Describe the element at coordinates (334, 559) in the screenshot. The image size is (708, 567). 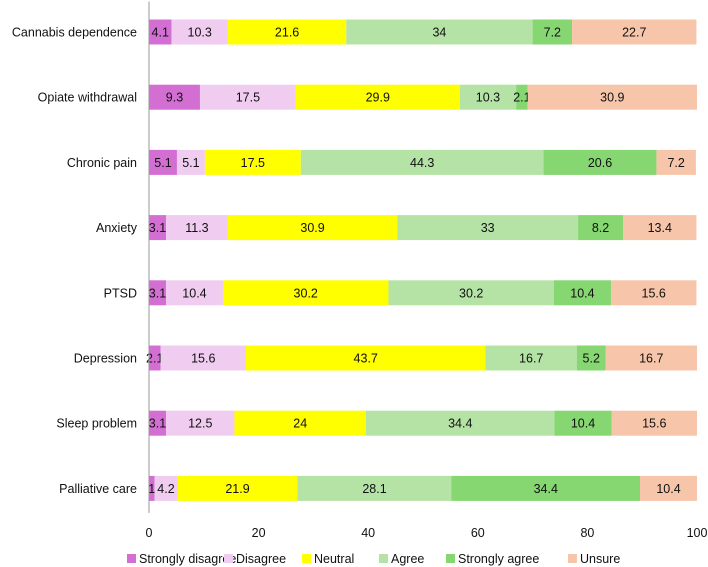
I see `legend-label: Neutral` at that location.